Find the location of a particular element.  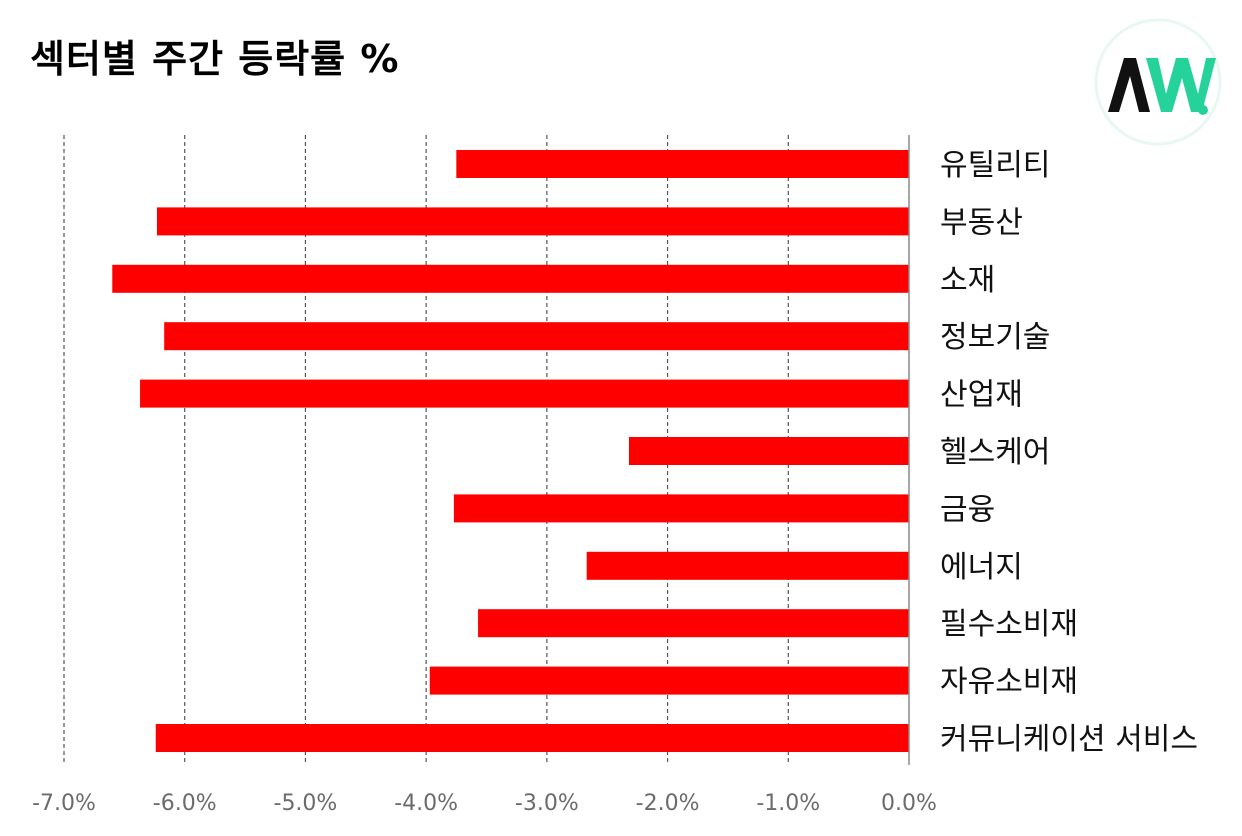

x-tick-label: -3.0% is located at coordinates (547, 803).